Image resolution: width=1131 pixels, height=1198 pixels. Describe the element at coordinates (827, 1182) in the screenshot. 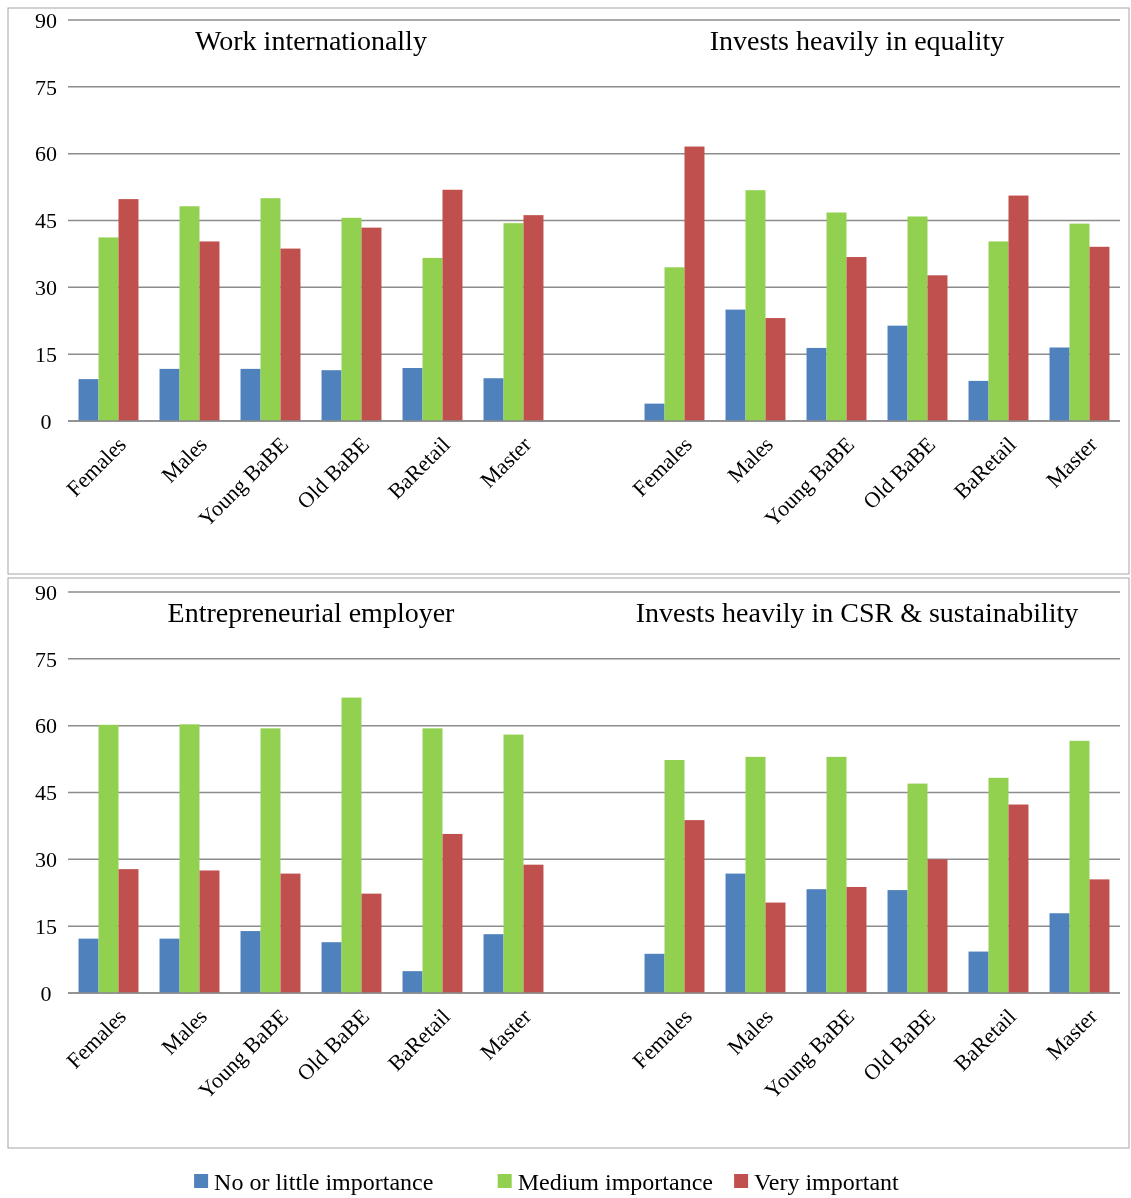

I see `legend-label: Very important` at that location.